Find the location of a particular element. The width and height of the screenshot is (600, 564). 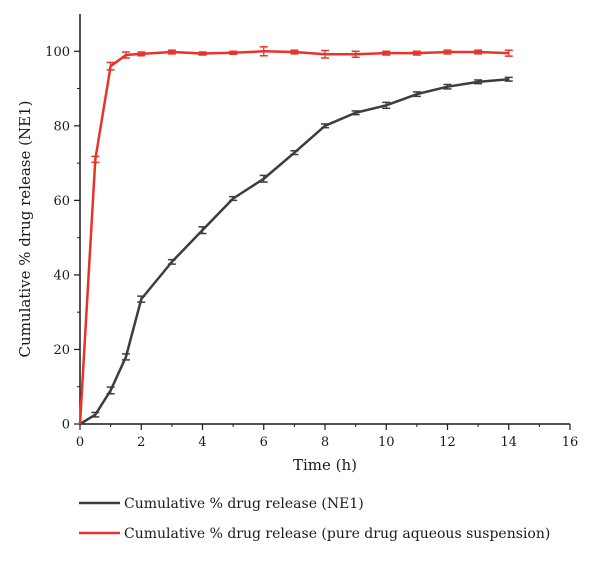

x-tick-label: 14 is located at coordinates (508, 442).